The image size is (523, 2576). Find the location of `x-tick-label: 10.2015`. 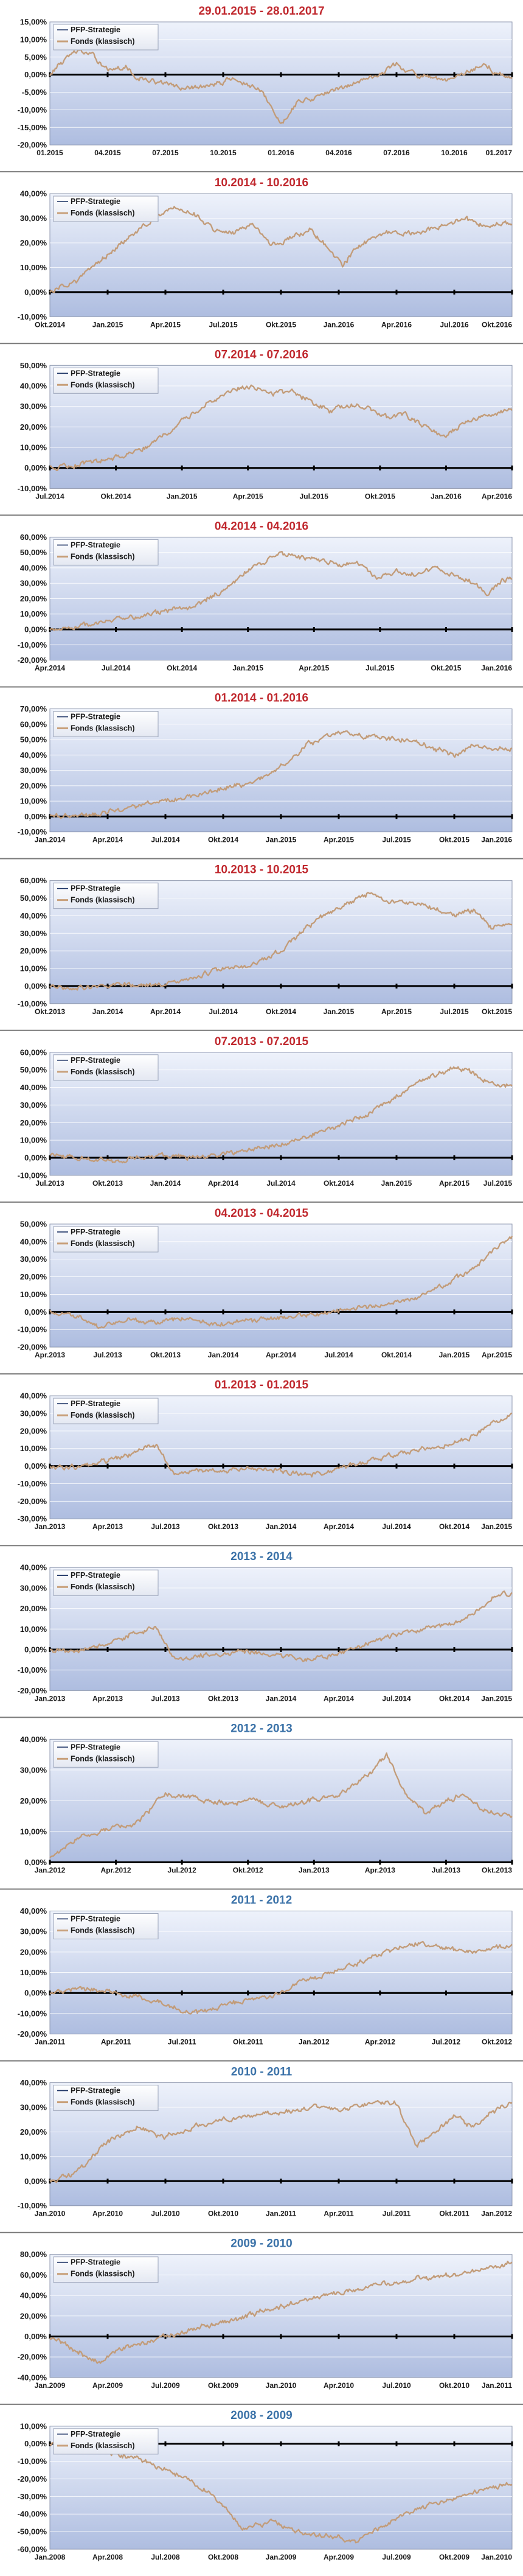

x-tick-label: 10.2015 is located at coordinates (223, 153).